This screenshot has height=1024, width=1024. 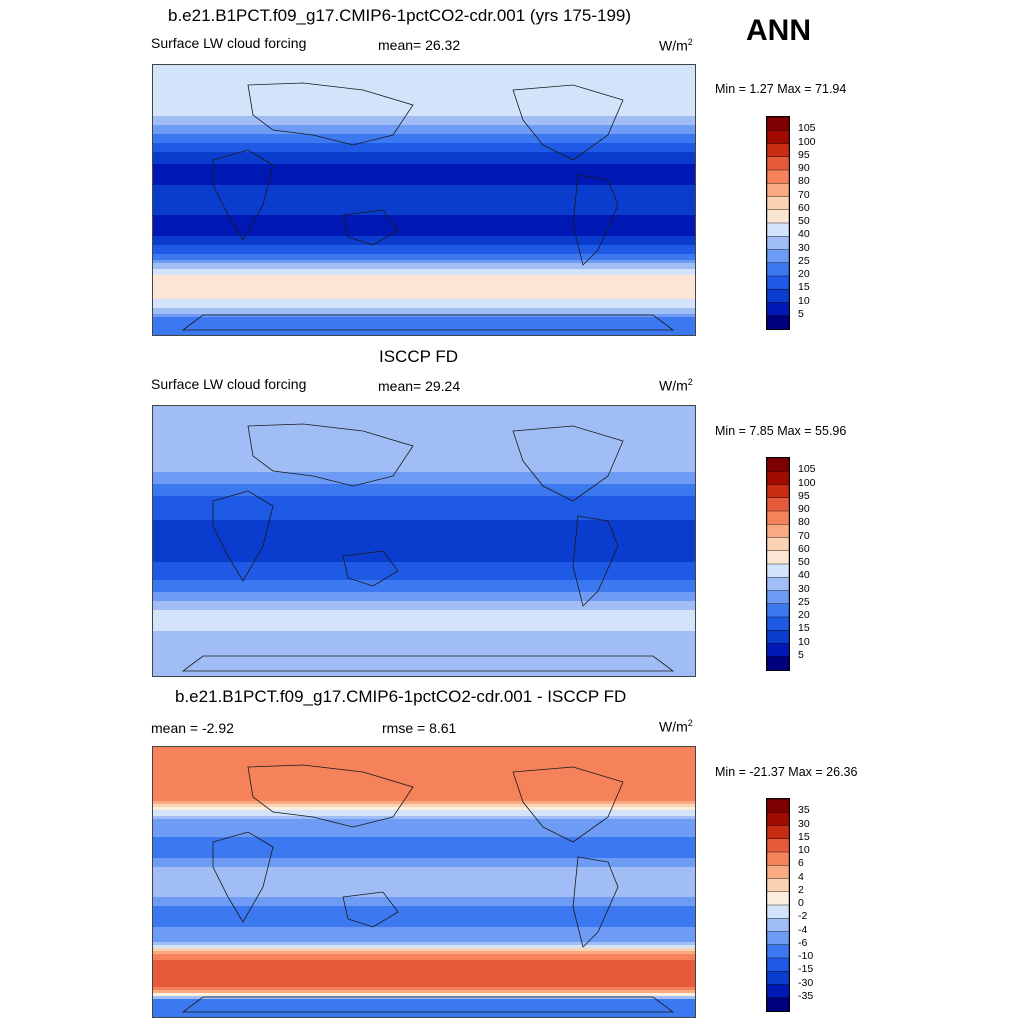 I want to click on colorbar-tick-label: 40, so click(x=804, y=234).